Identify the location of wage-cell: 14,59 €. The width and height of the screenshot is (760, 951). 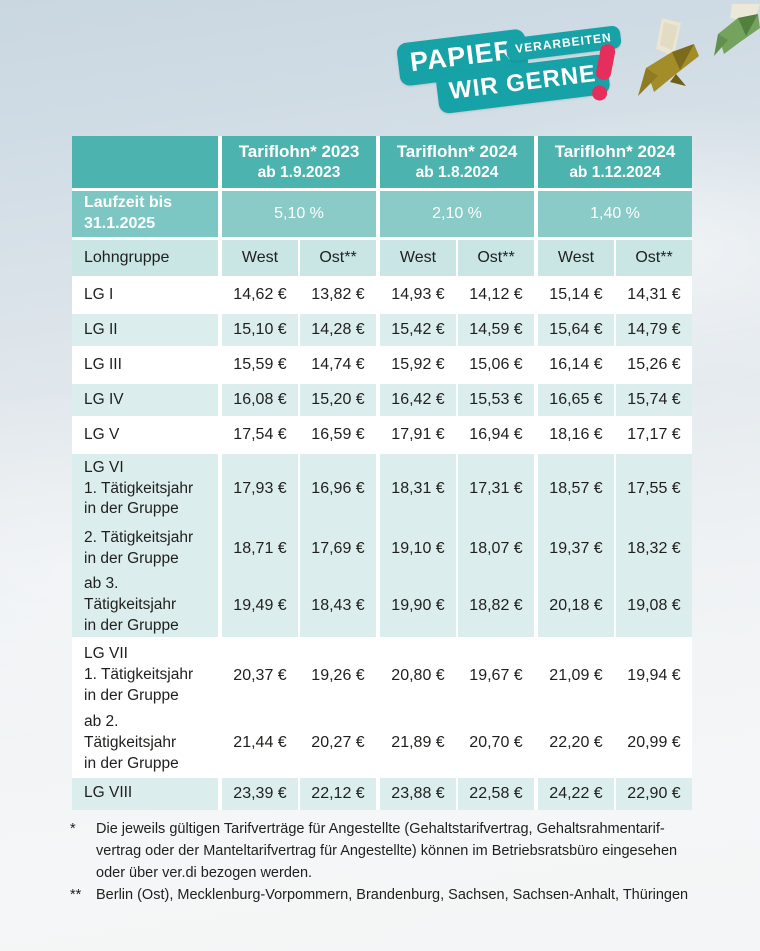
(496, 330).